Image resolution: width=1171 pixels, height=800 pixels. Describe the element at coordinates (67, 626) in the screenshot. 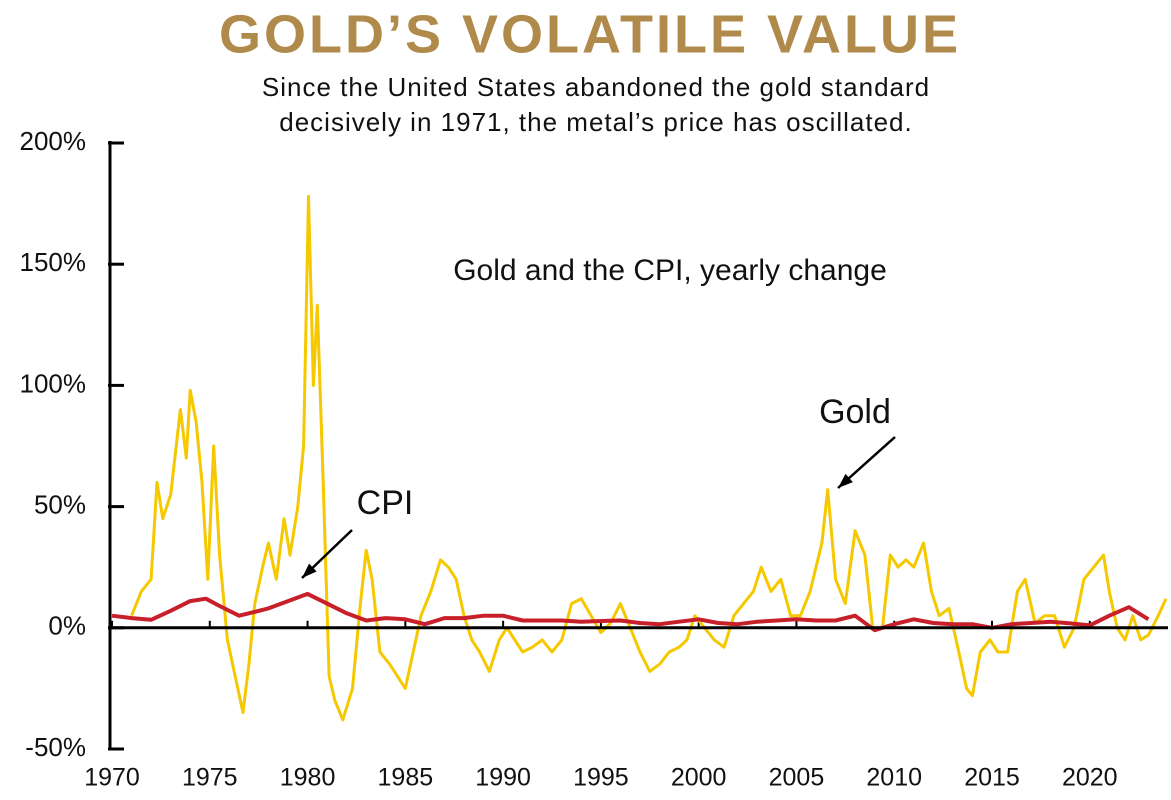

I see `y-tick-label: 0%` at that location.